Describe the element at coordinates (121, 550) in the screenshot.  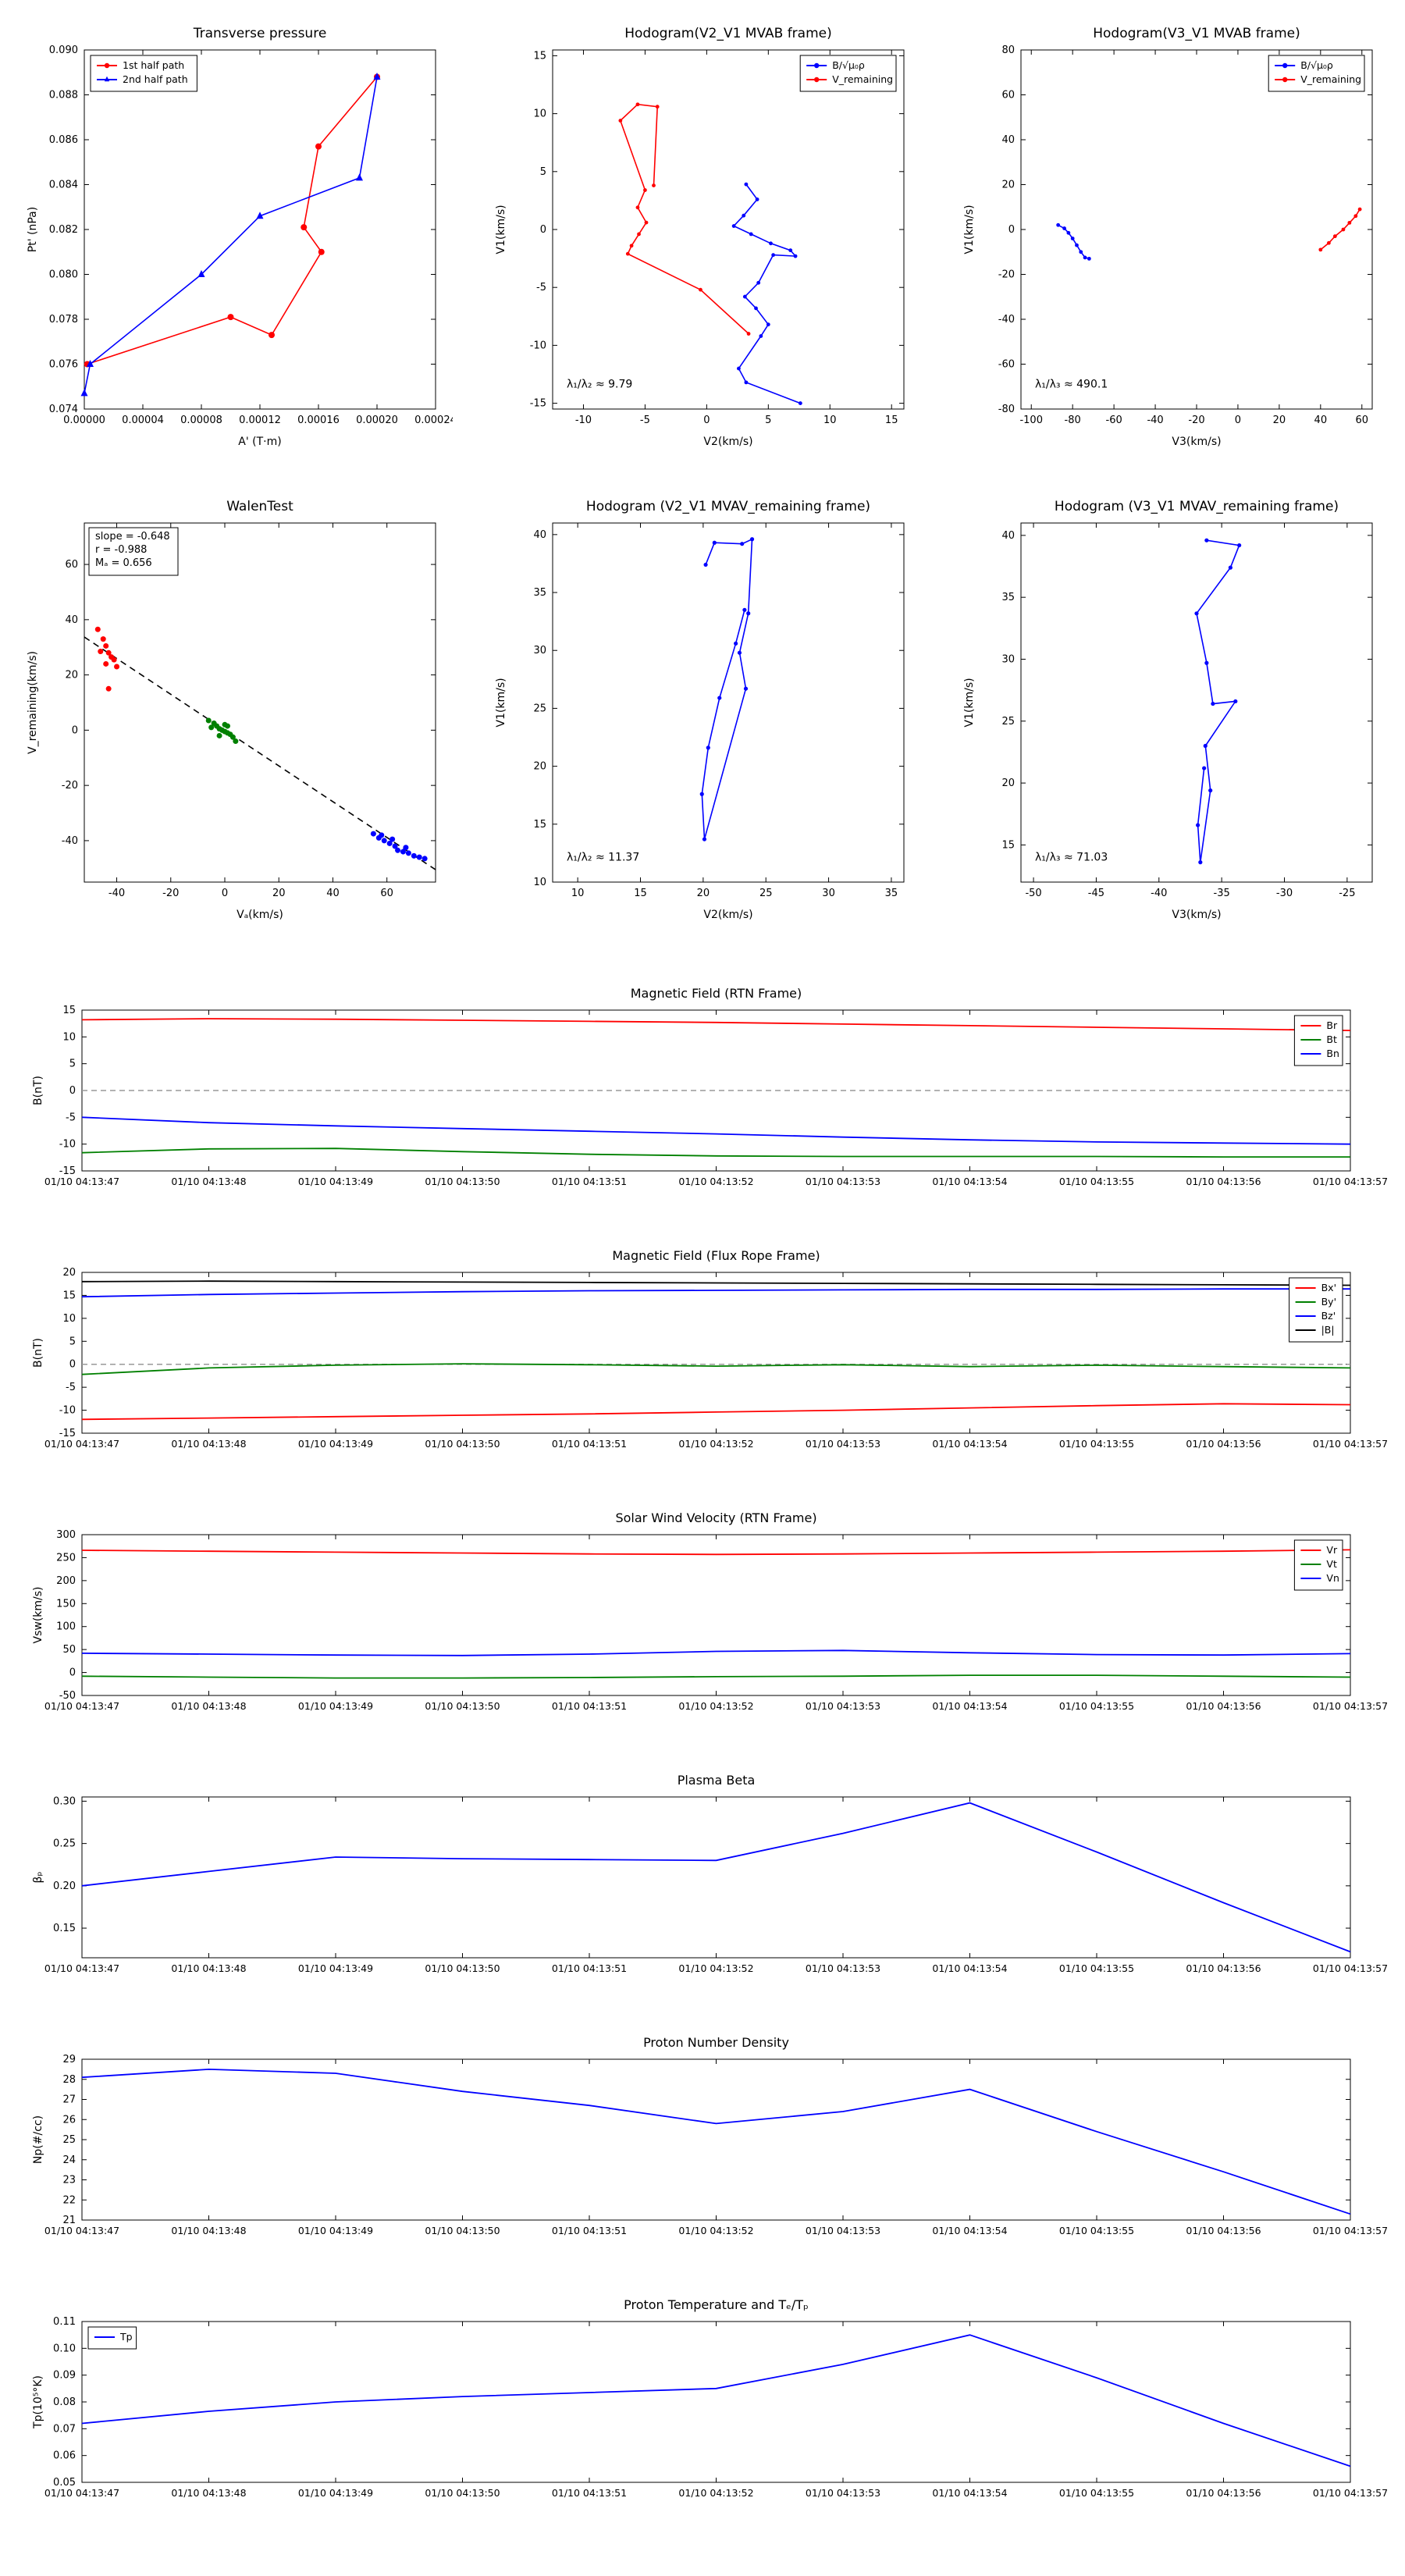
I see `svg-text: r = -0.988` at that location.